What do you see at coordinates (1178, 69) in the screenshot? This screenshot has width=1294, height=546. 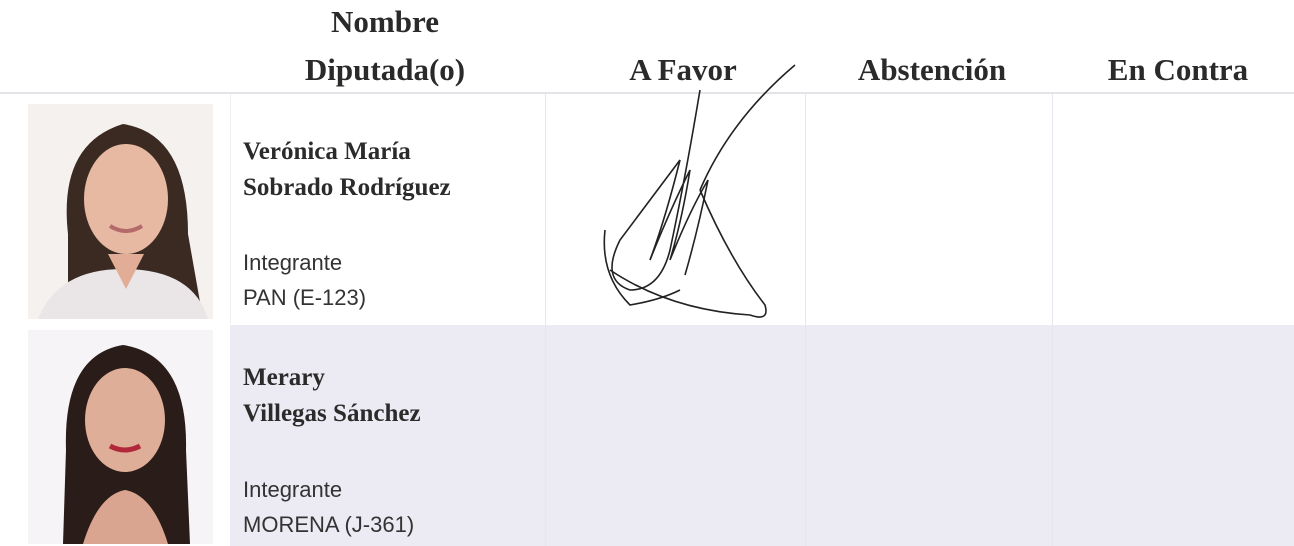 I see `header-vote: En Contra` at bounding box center [1178, 69].